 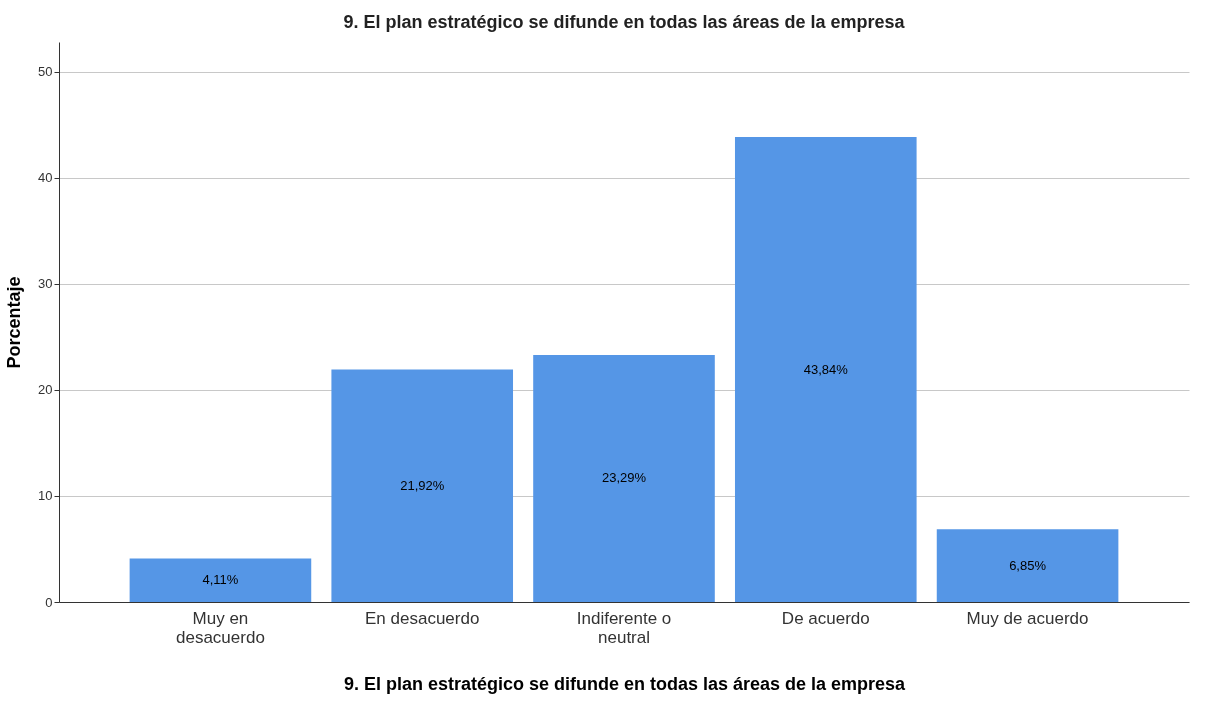 What do you see at coordinates (45, 284) in the screenshot?
I see `y-tick-label: 30` at bounding box center [45, 284].